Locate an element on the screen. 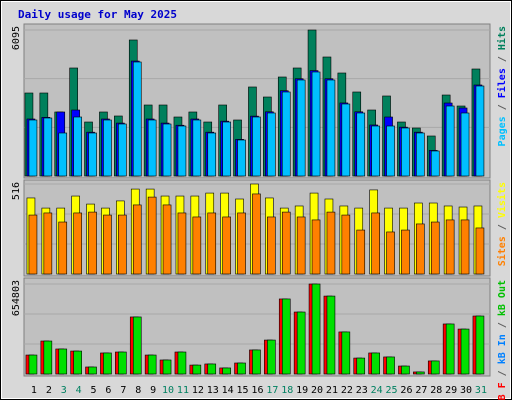 This screenshot has height=400, width=512. x-tick-label: 12 is located at coordinates (198, 390).